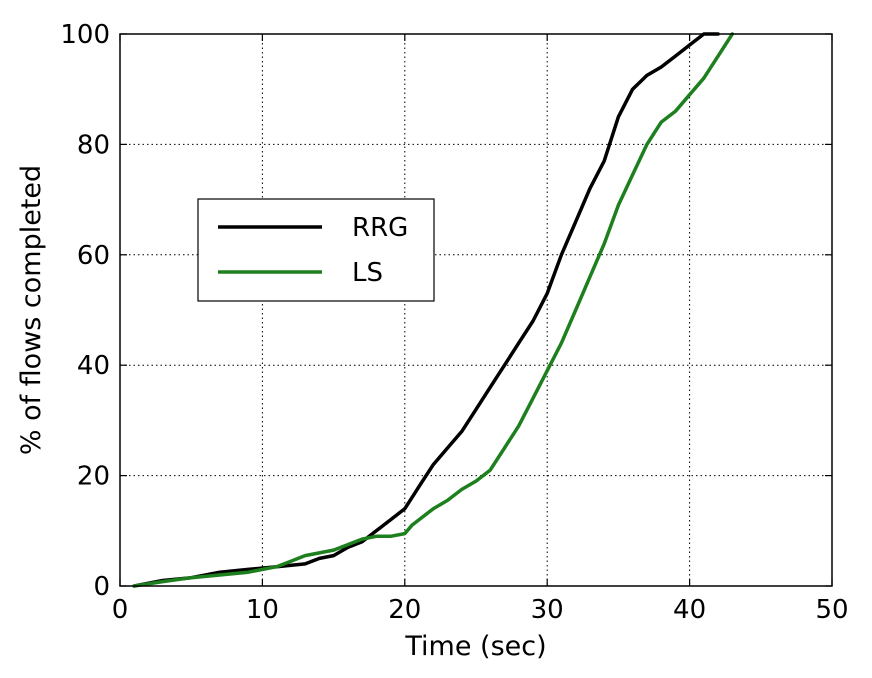 This screenshot has height=678, width=872. I want to click on x-tick-label: 30, so click(547, 610).